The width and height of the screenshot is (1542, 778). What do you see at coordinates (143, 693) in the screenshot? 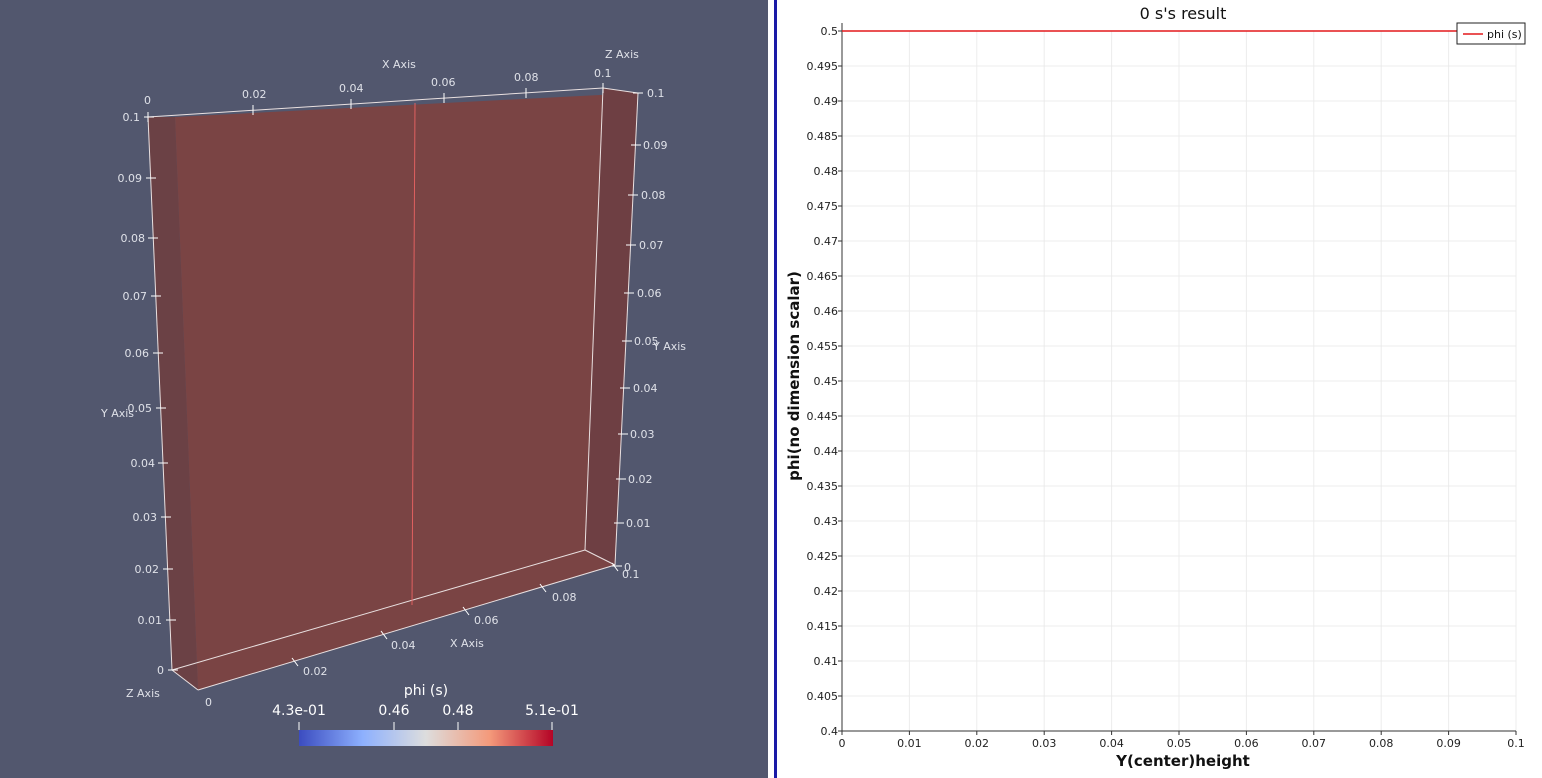
I see `bottom-z-axis-title: Z Axis` at bounding box center [143, 693].